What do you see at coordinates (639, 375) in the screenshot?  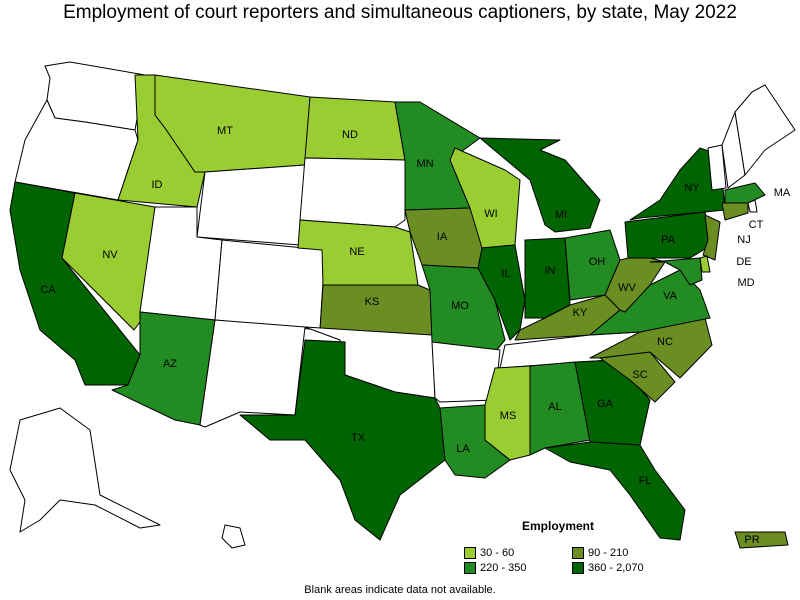 I see `state-label-SC: SC` at bounding box center [639, 375].